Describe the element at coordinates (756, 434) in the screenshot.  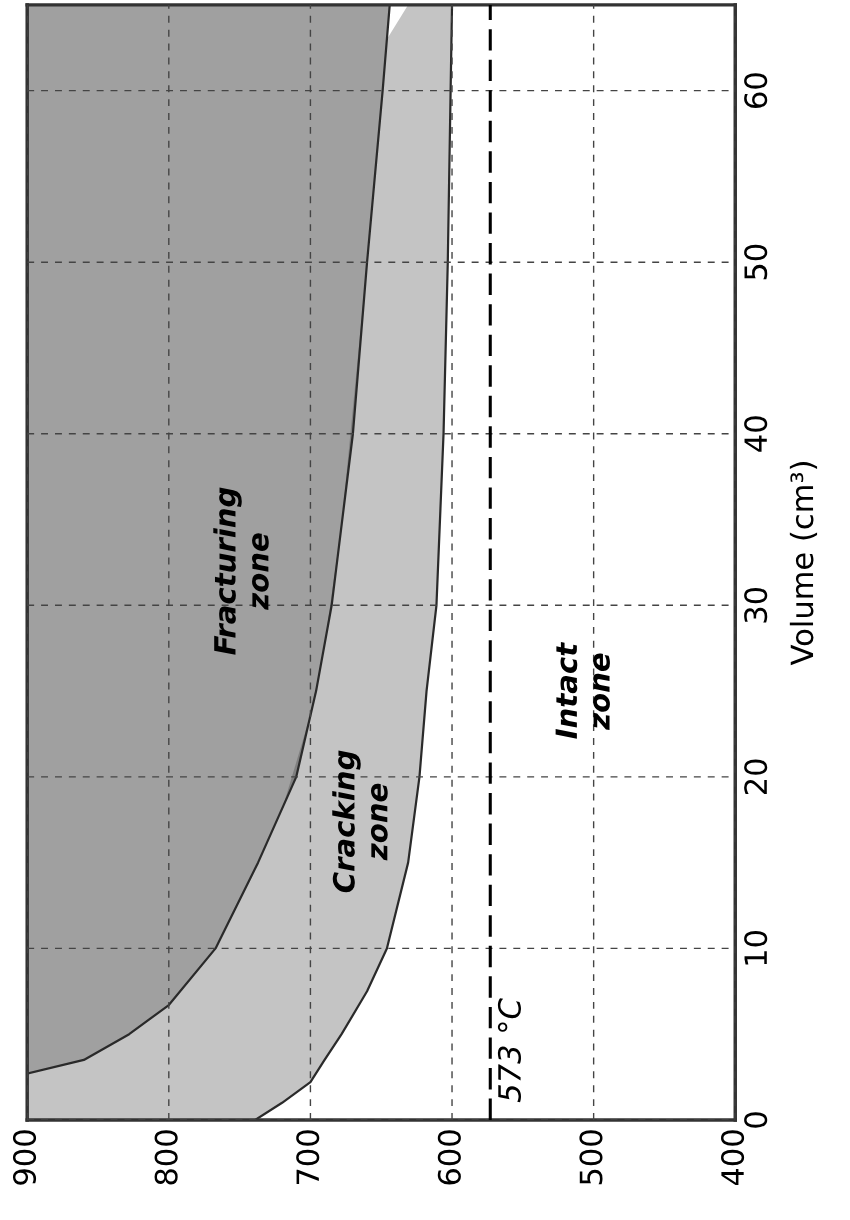
I see `y-tick-label: 40` at that location.